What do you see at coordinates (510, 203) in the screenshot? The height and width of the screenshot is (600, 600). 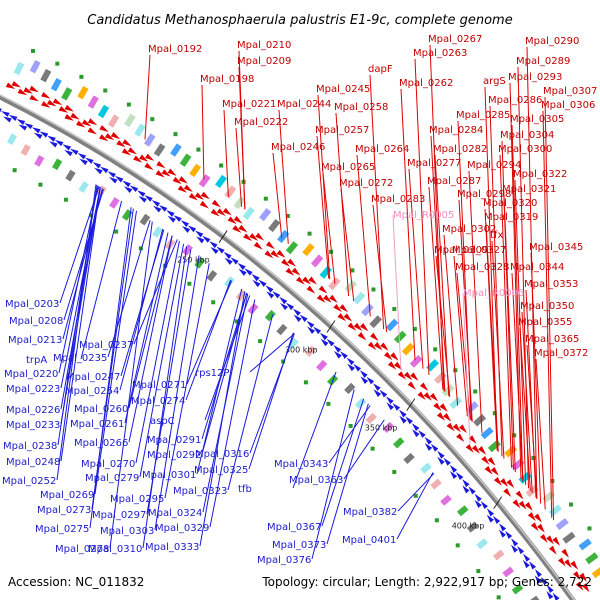 I see `gene-label: Mpal_0320` at bounding box center [510, 203].